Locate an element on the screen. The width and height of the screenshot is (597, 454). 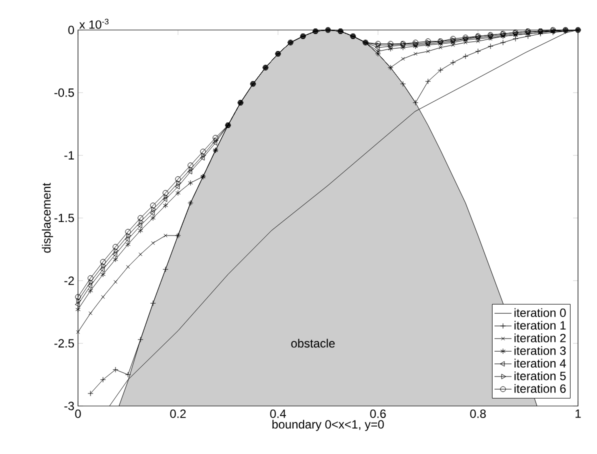
legend-label: iteration 3 is located at coordinates (540, 350).